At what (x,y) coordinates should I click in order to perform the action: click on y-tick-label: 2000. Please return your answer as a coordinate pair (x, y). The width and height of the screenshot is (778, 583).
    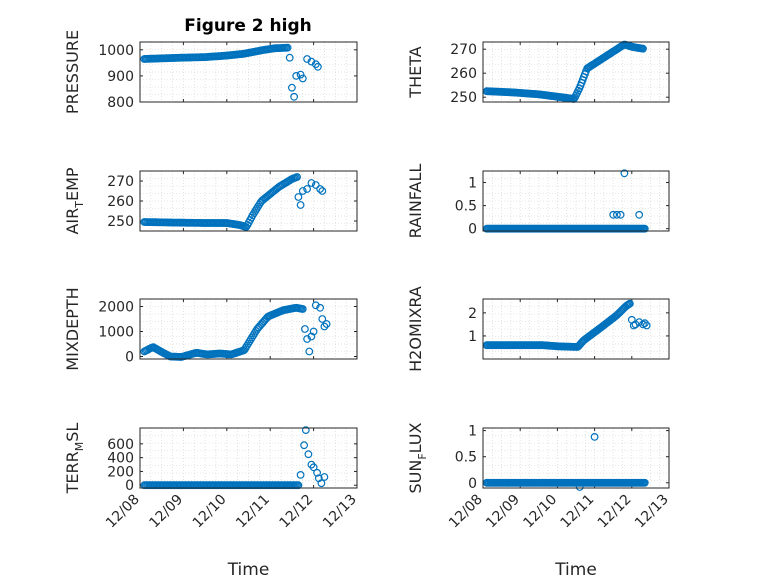
    Looking at the image, I should click on (116, 308).